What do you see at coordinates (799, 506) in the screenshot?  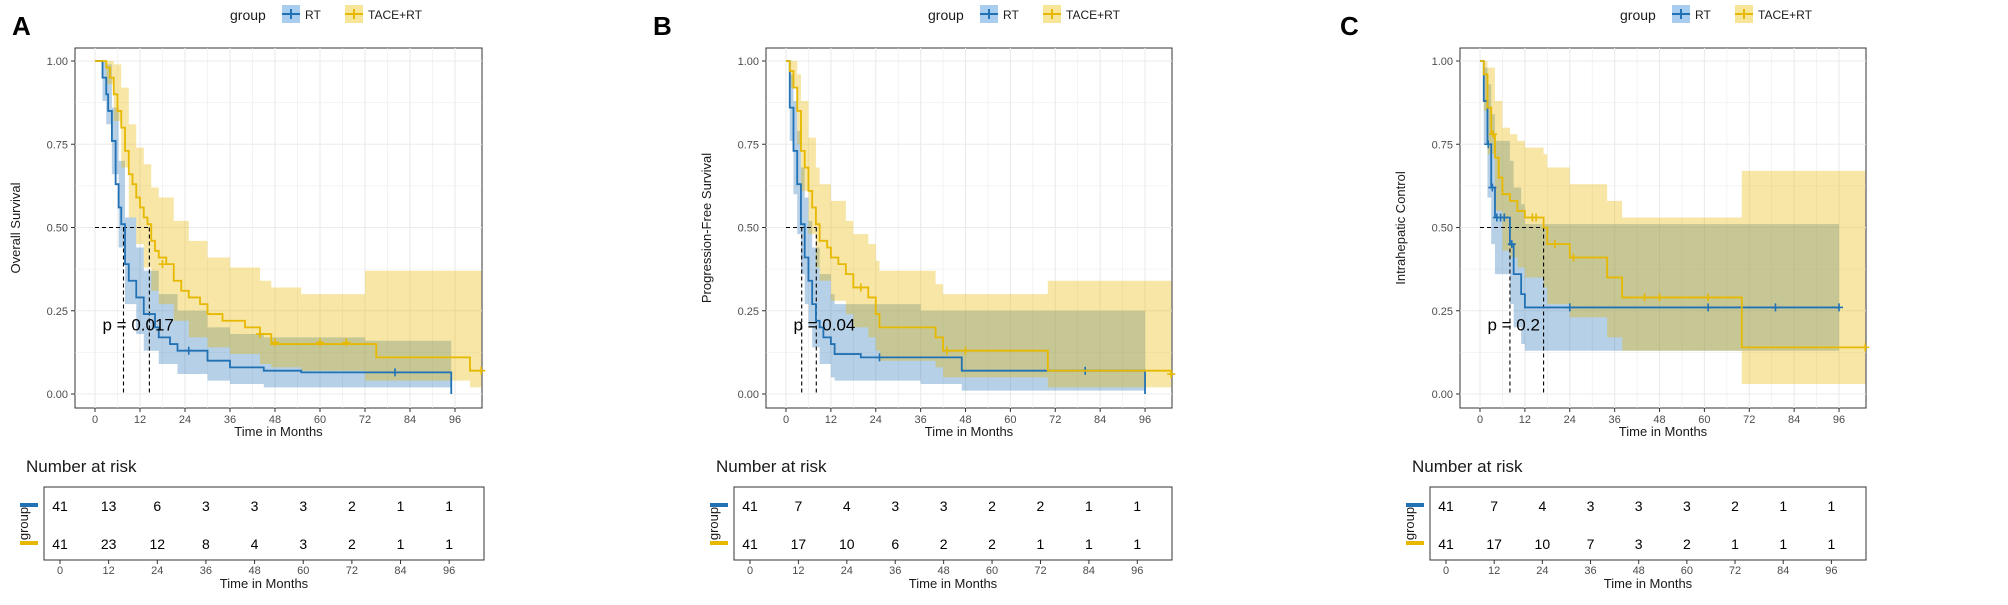 I see `risk-value-rt: 7` at bounding box center [799, 506].